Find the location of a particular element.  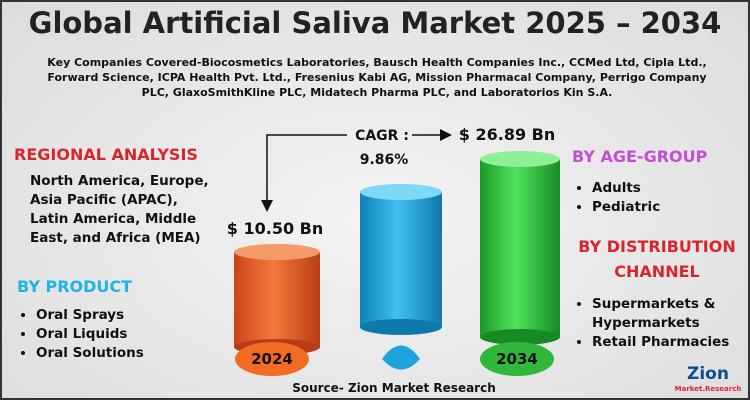

source: Source- Zion Market Research is located at coordinates (394, 388).